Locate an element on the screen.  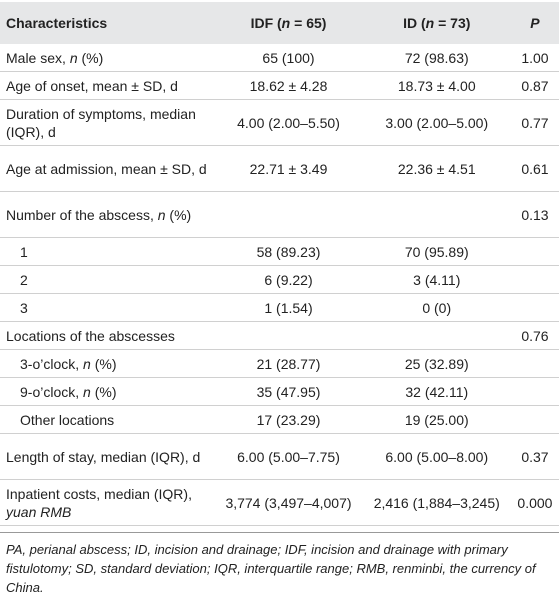
table-cell: 0.13 is located at coordinates (534, 214).